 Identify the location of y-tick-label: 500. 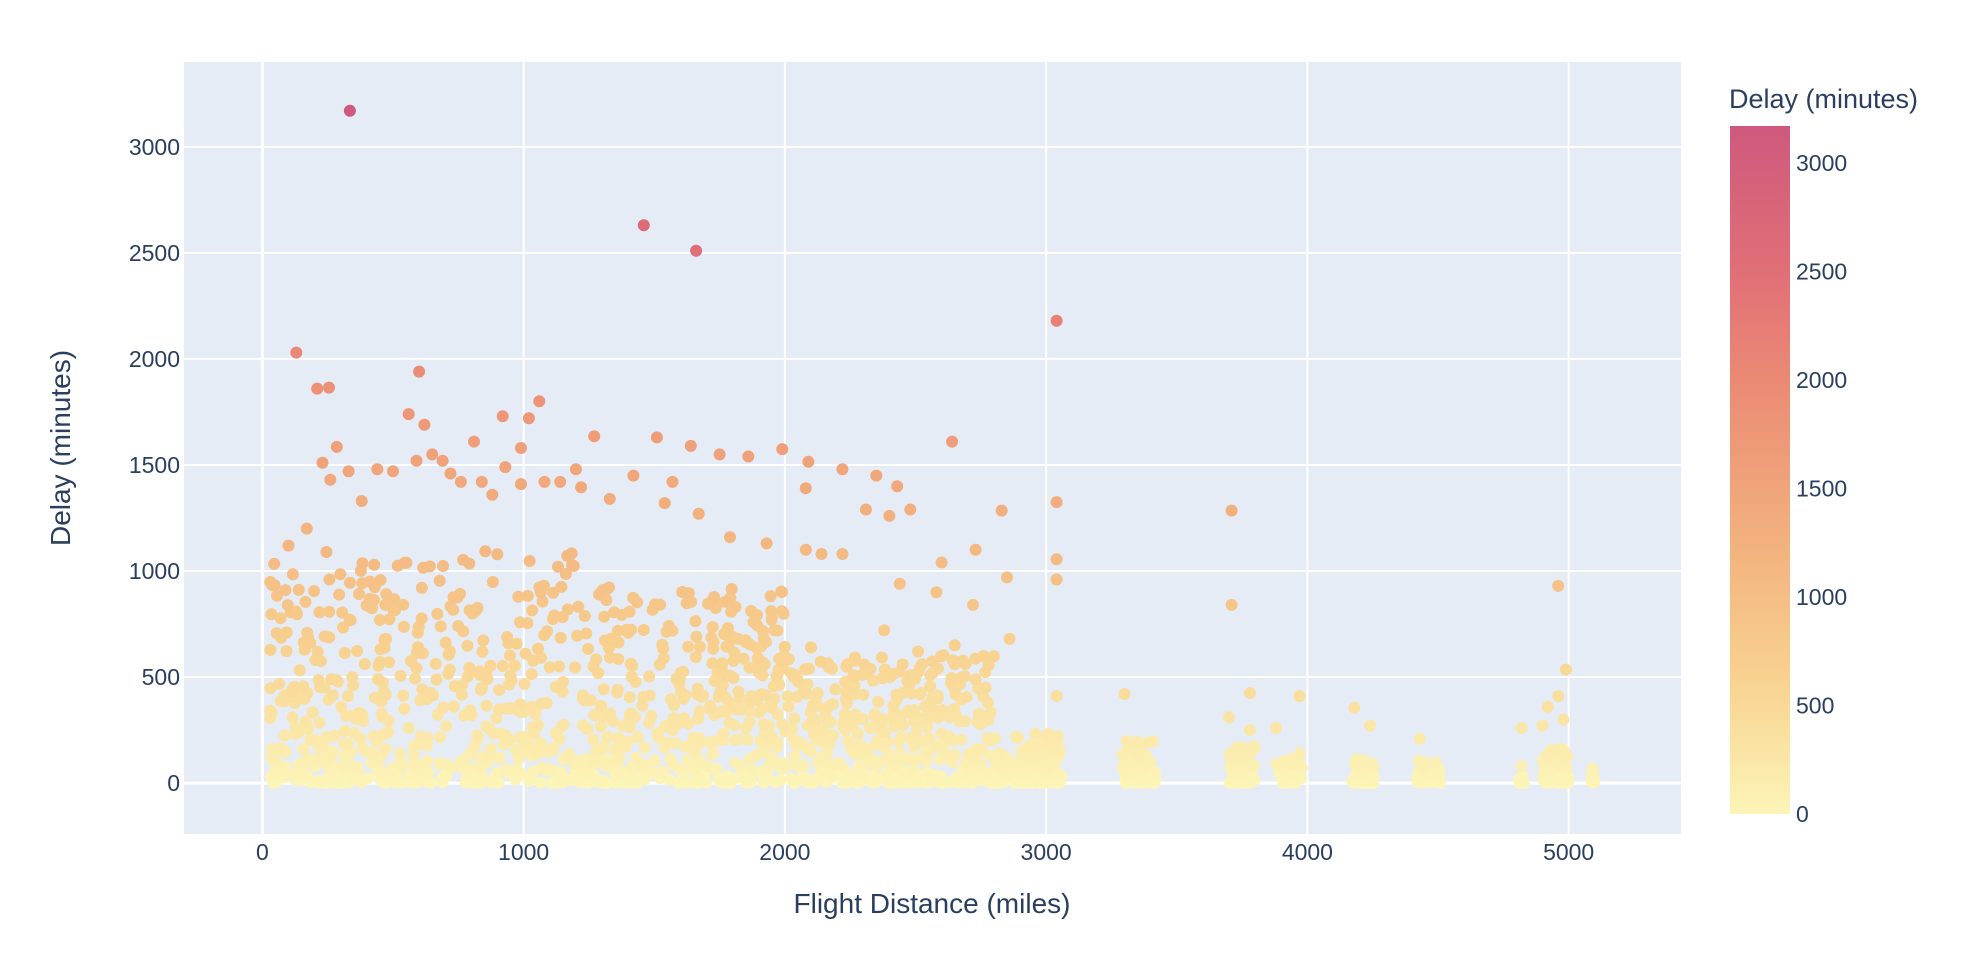
(161, 677).